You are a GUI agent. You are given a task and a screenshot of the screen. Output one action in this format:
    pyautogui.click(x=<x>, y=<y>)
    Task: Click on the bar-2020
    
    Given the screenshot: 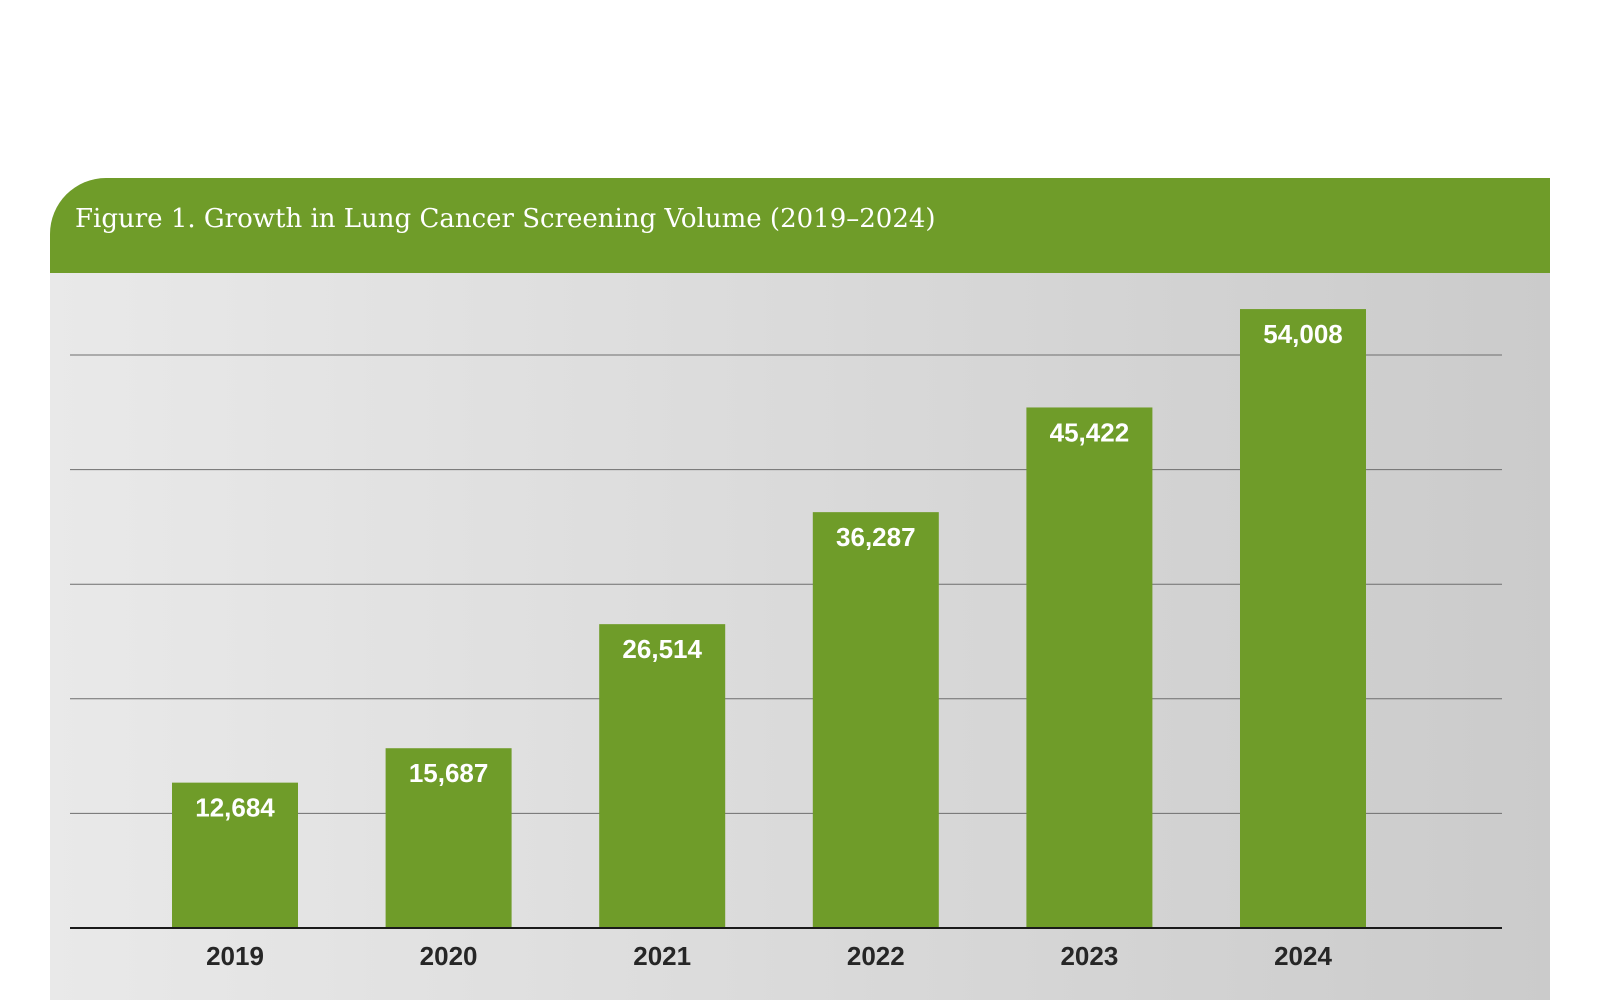 What is the action you would take?
    pyautogui.click(x=448, y=838)
    